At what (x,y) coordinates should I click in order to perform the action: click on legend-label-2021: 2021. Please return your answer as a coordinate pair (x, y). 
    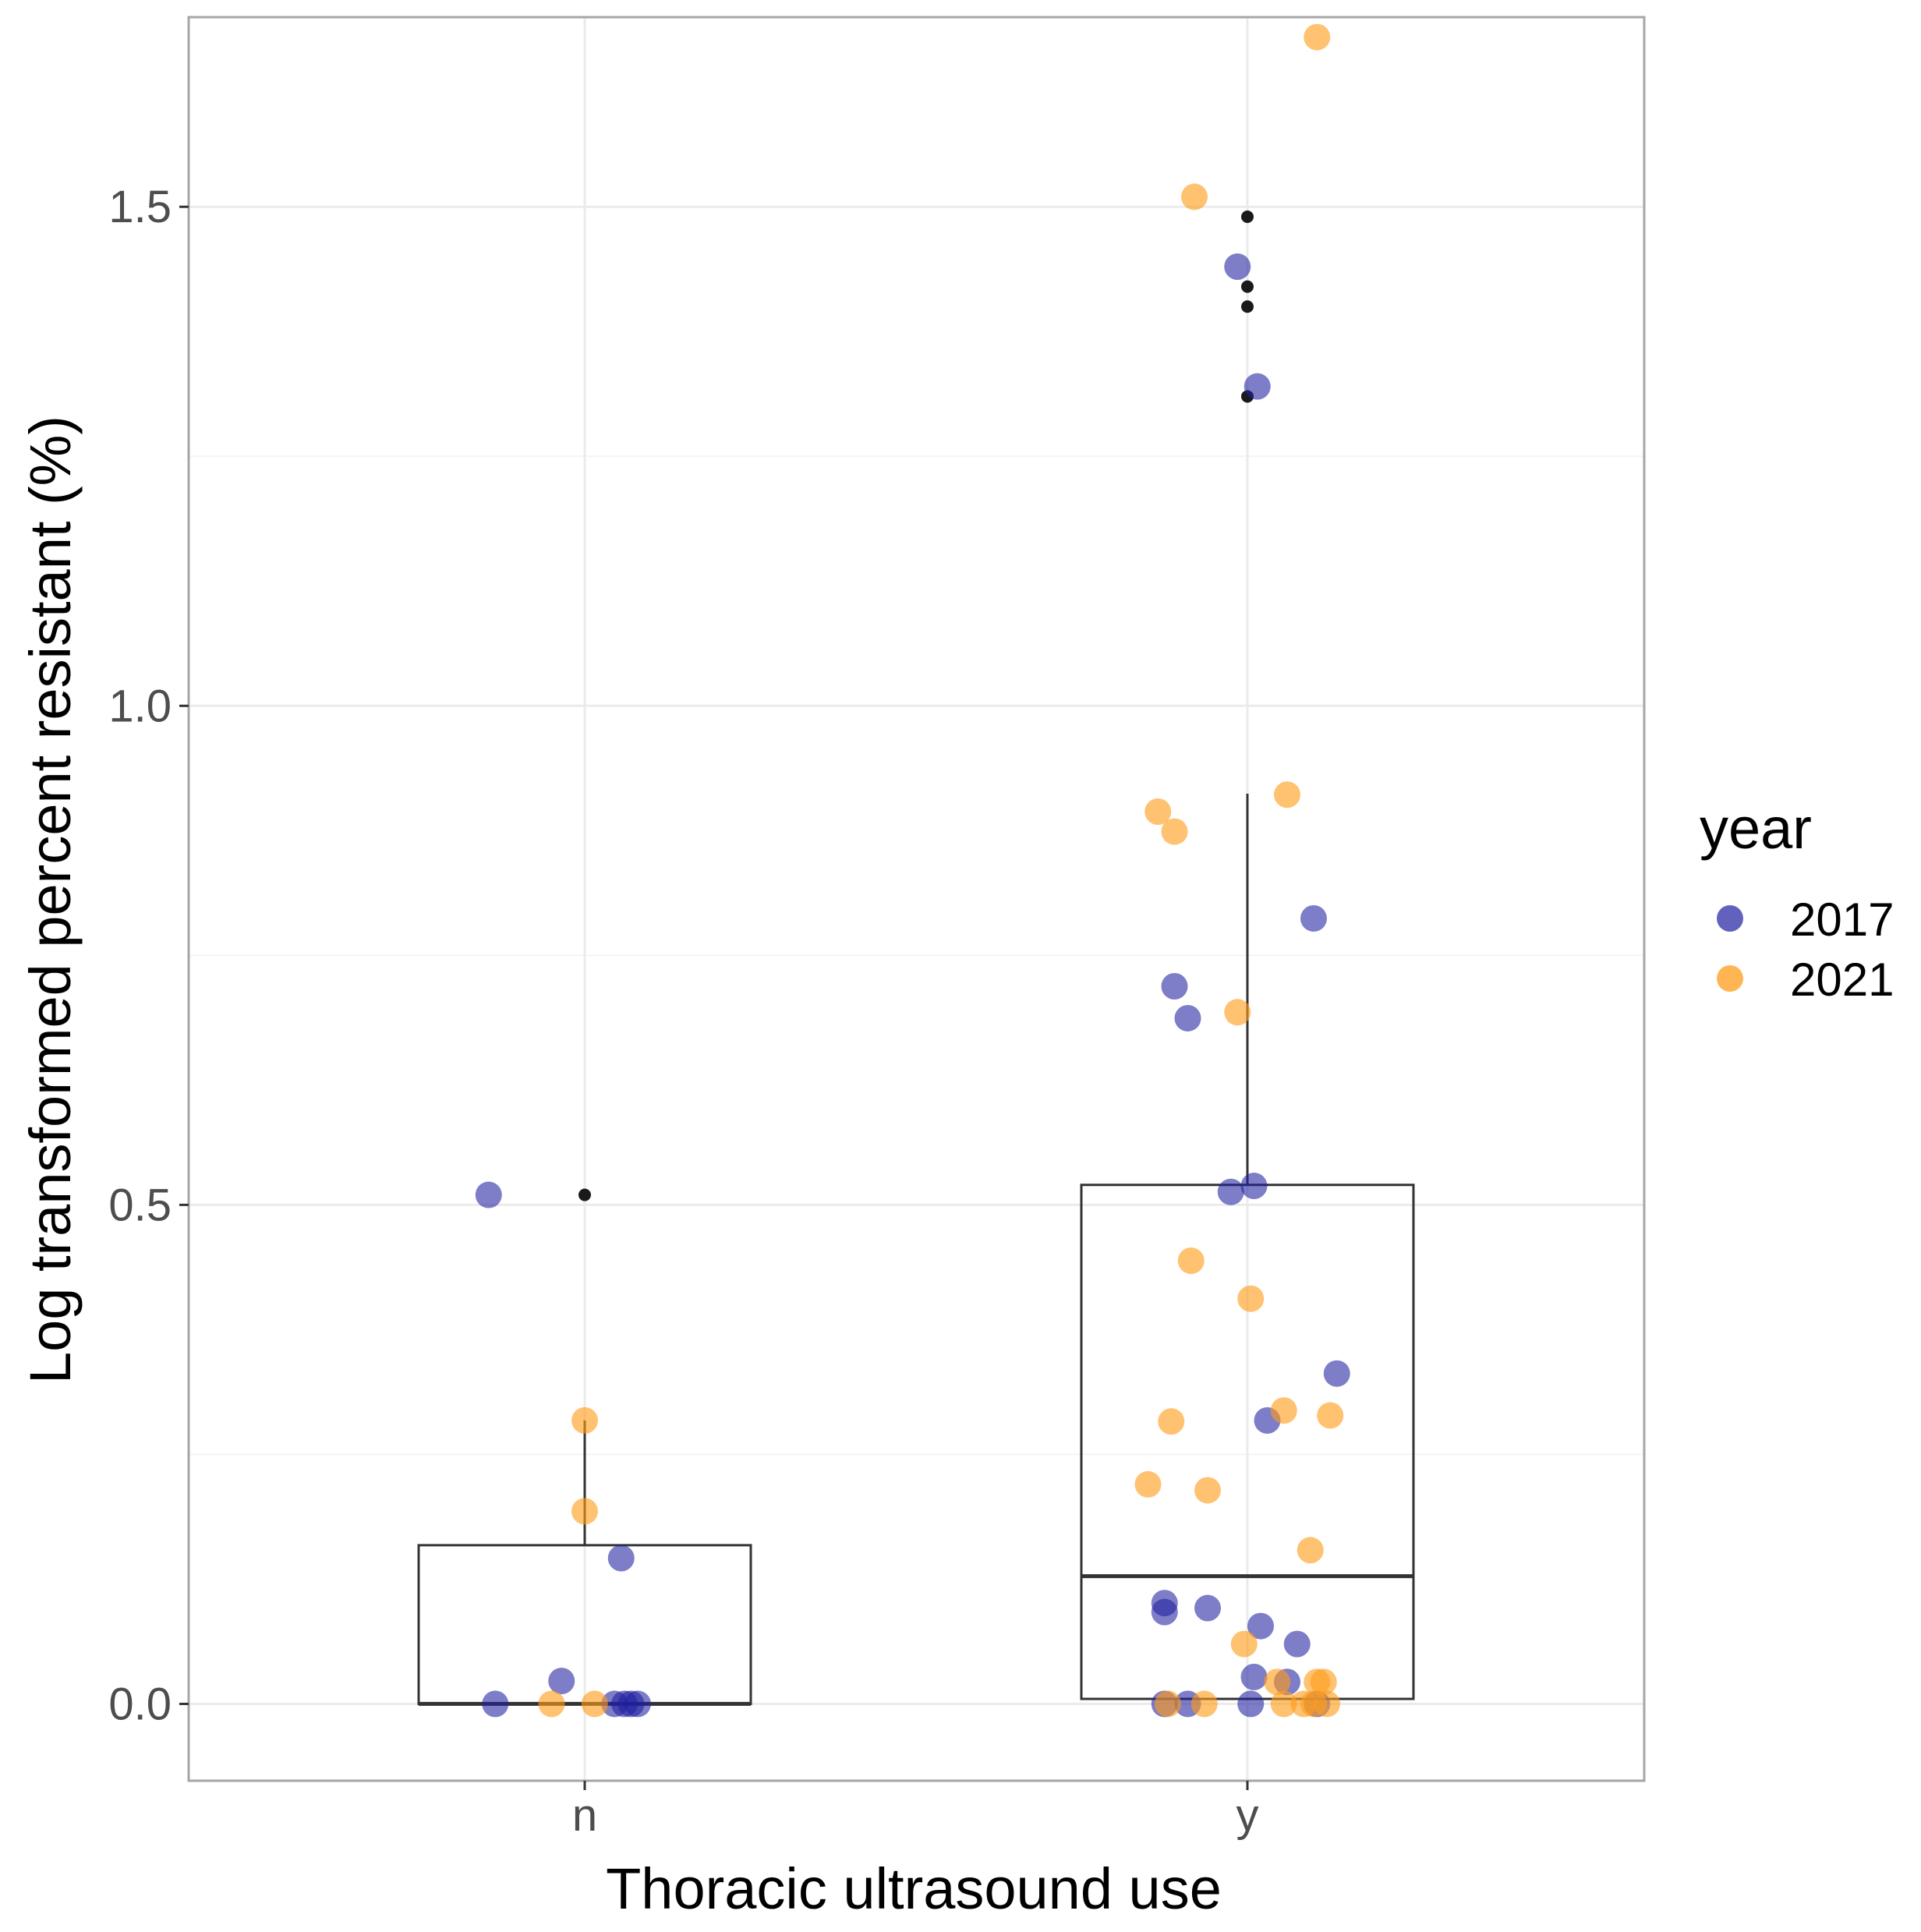
    Looking at the image, I should click on (1842, 980).